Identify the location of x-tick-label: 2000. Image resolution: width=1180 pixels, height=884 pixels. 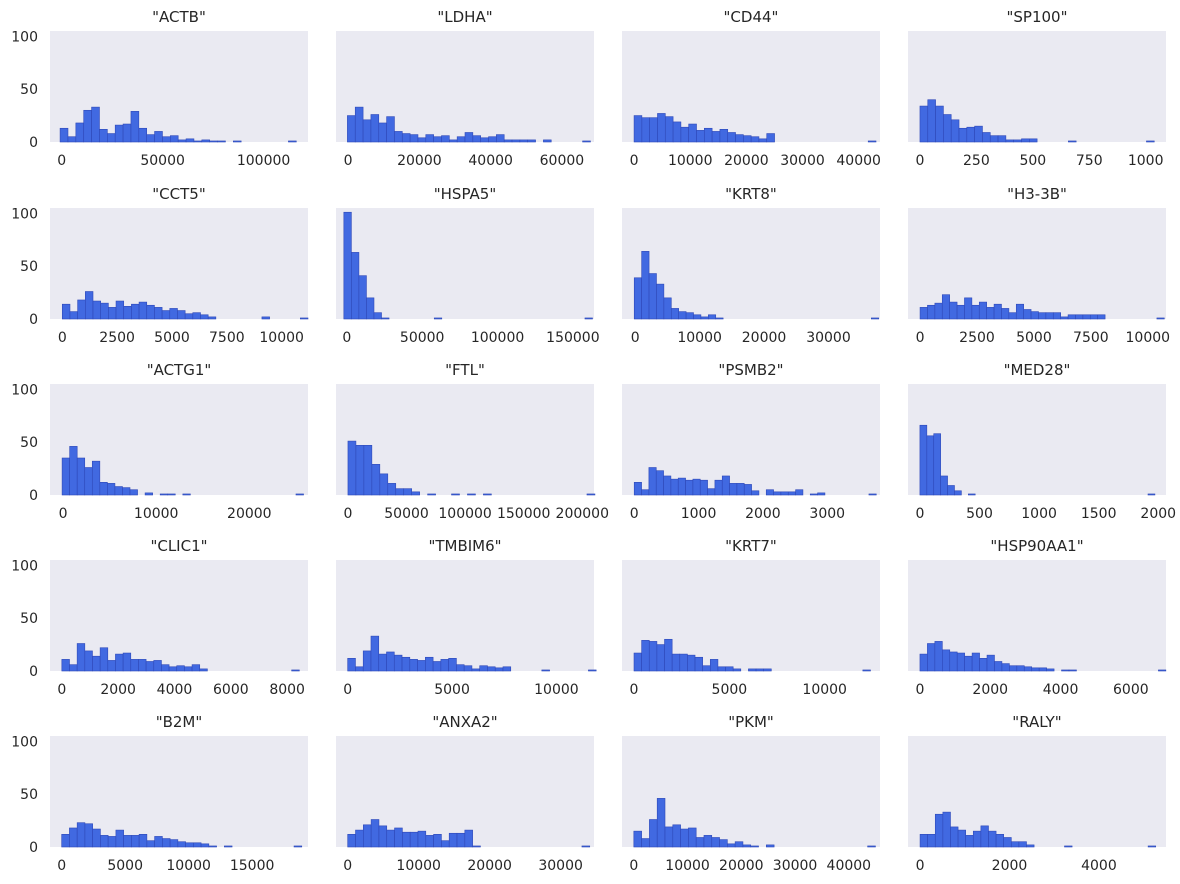
(763, 514).